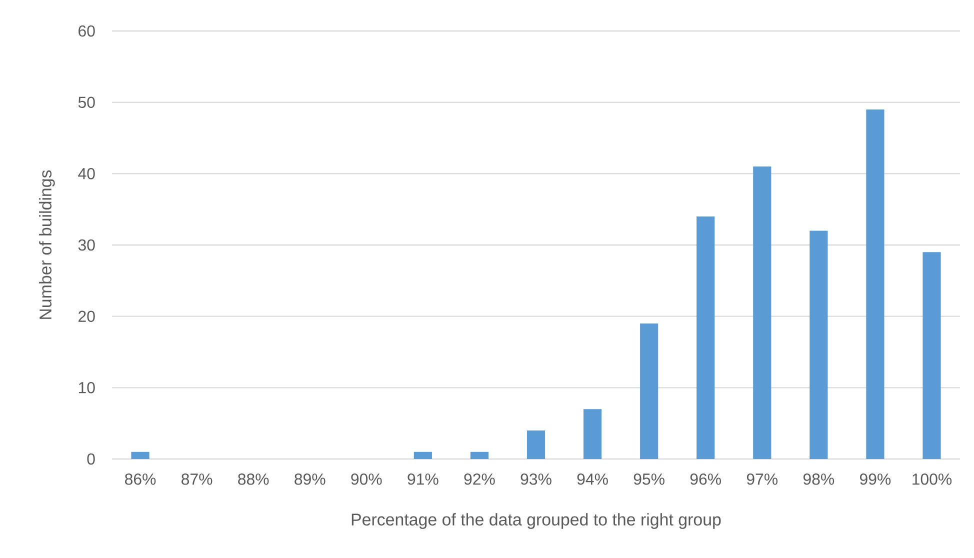  I want to click on x-tick-label: 99%, so click(875, 479).